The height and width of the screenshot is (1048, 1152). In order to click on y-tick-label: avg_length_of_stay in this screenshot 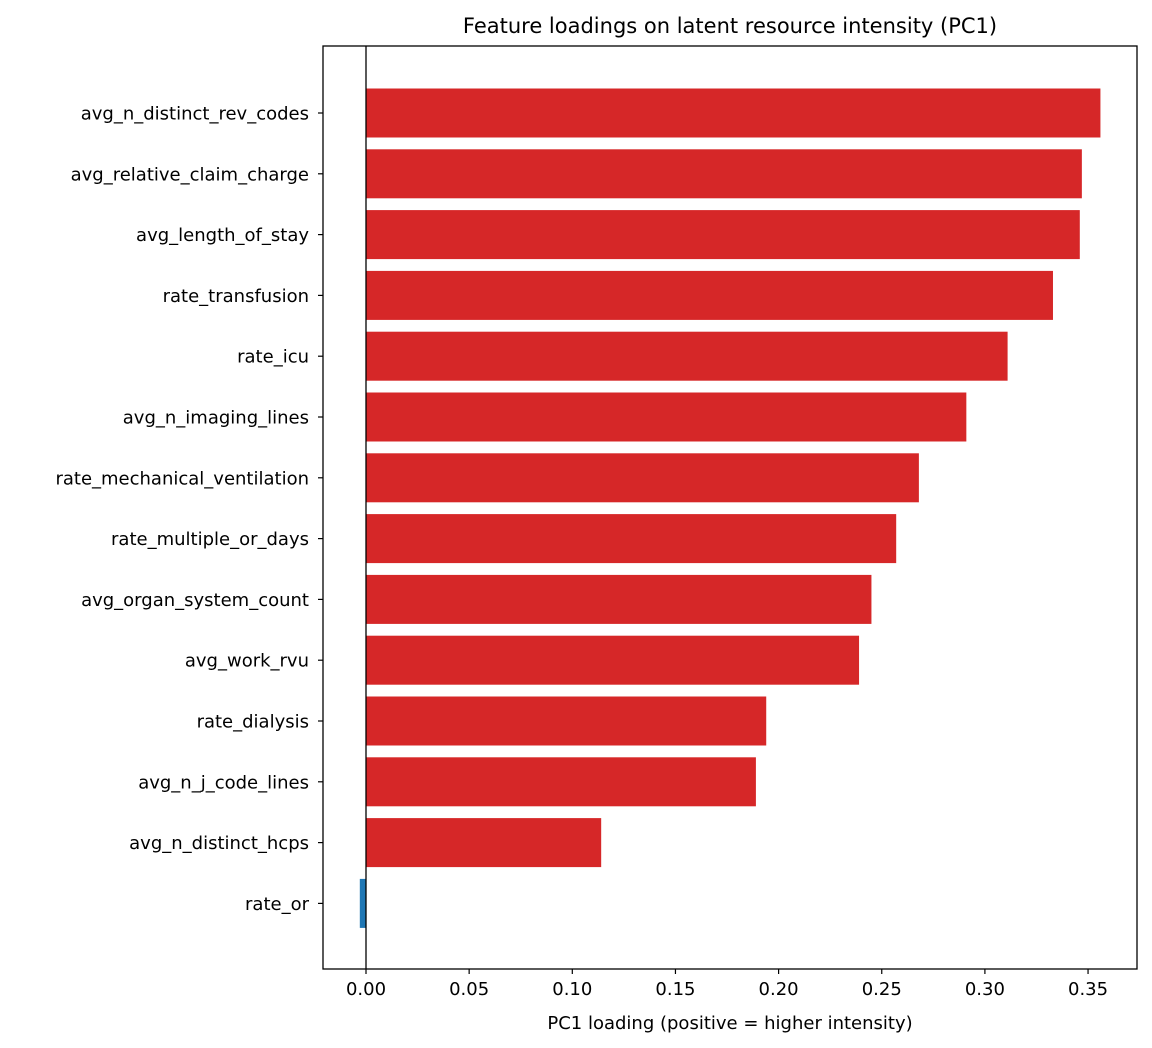, I will do `click(222, 235)`.